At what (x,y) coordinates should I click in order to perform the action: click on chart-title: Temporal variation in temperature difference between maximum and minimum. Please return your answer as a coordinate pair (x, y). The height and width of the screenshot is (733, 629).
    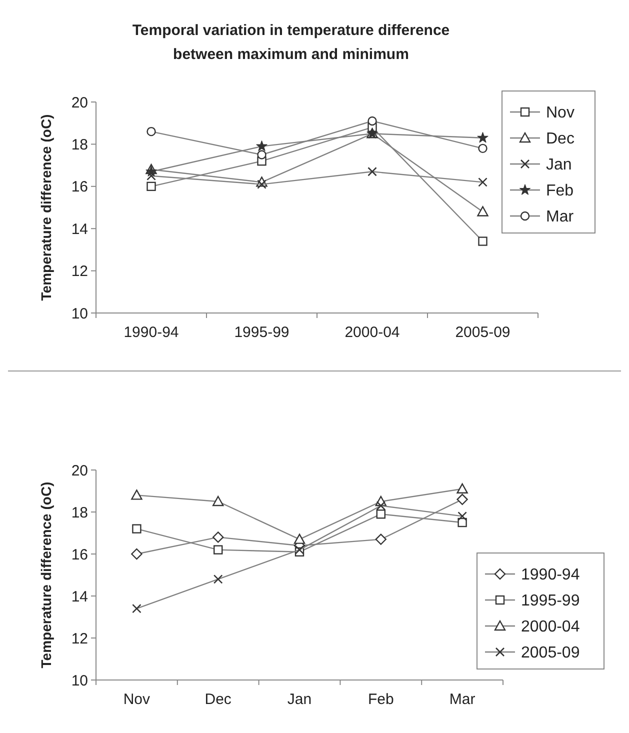
    Looking at the image, I should click on (291, 42).